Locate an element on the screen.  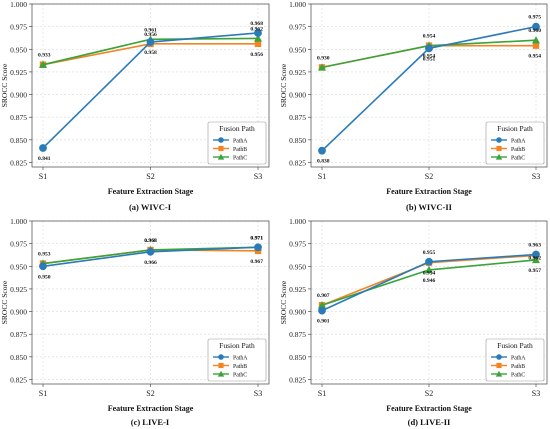
data-label-PathA: 0.963 is located at coordinates (534, 246).